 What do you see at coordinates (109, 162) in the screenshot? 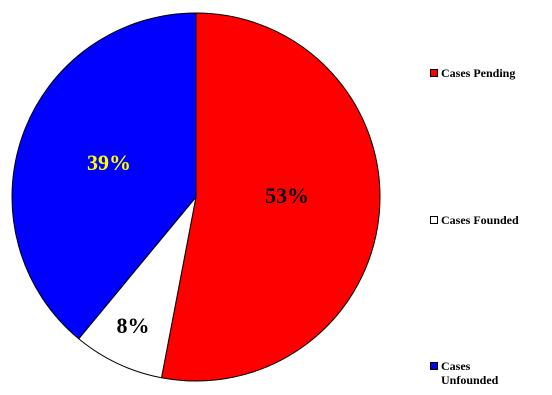
I see `data-label-cases-unfounded: 39%` at bounding box center [109, 162].